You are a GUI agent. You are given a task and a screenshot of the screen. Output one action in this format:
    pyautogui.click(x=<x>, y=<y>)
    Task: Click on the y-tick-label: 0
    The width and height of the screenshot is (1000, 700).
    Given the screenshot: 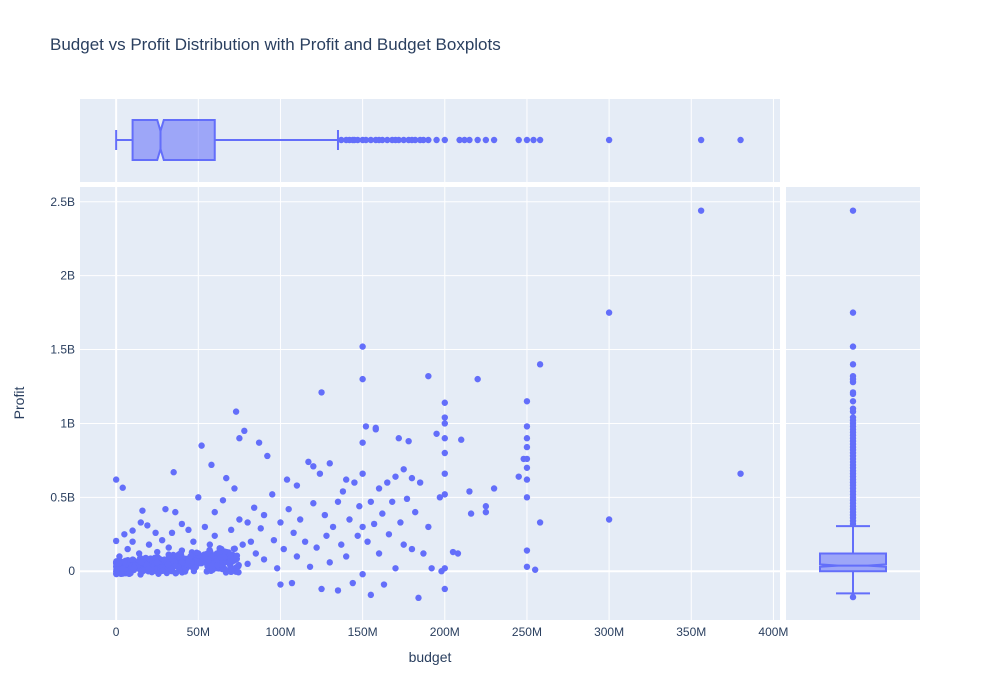 What is the action you would take?
    pyautogui.click(x=71, y=571)
    